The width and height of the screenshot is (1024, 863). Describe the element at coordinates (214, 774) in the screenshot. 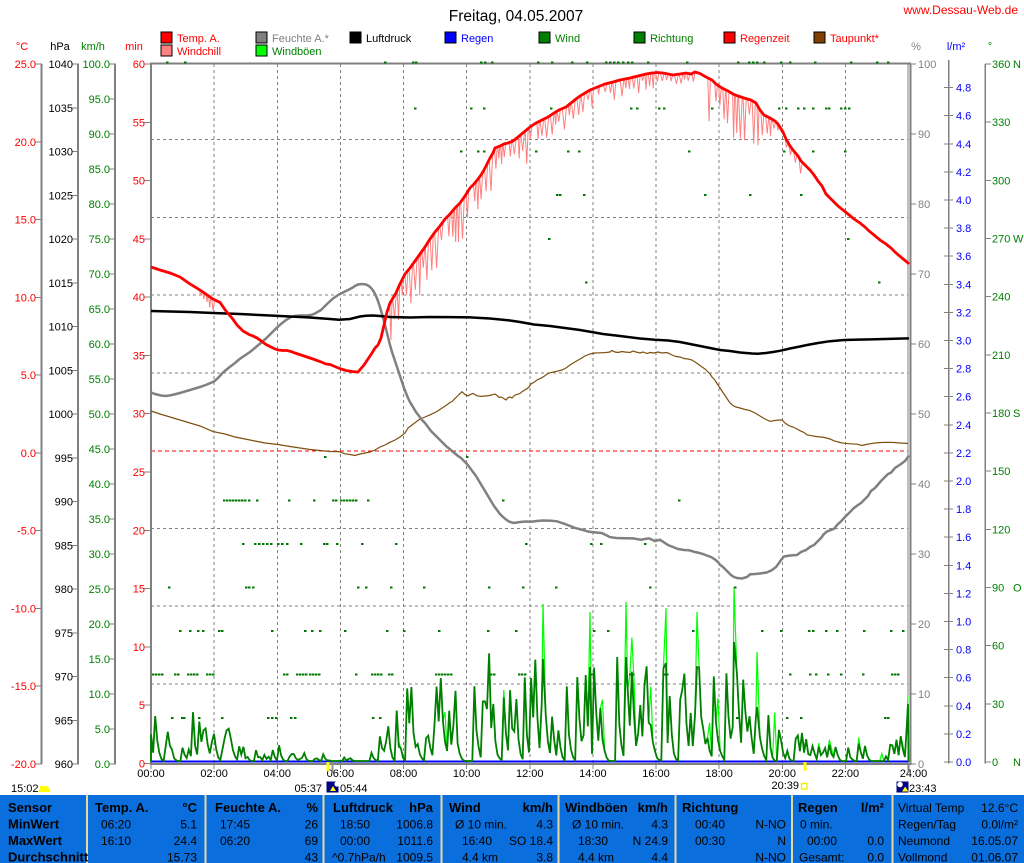

I see `svg-text: 02:00` at that location.